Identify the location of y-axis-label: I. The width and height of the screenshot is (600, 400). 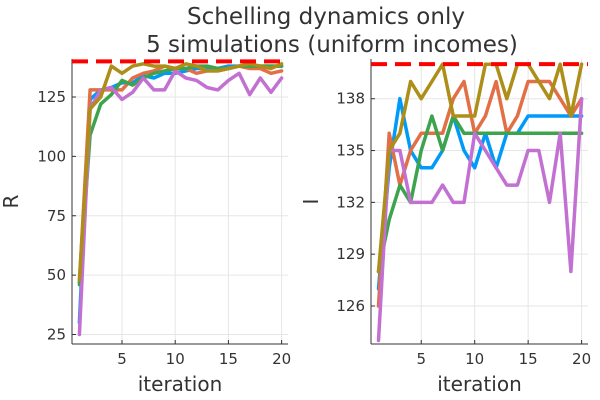
(311, 202).